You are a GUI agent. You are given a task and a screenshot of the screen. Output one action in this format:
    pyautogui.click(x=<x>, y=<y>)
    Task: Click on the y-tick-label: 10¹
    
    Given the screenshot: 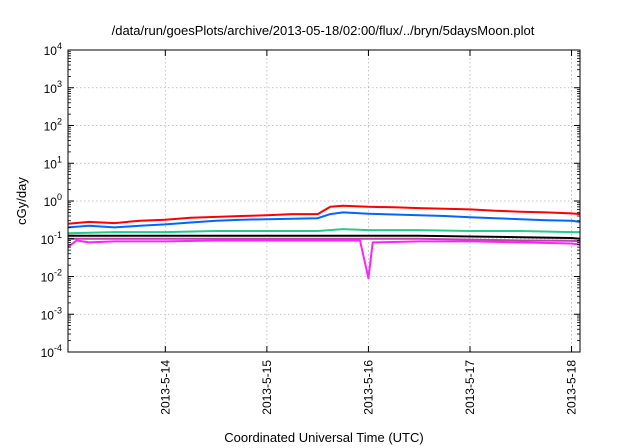 What is the action you would take?
    pyautogui.click(x=53, y=162)
    